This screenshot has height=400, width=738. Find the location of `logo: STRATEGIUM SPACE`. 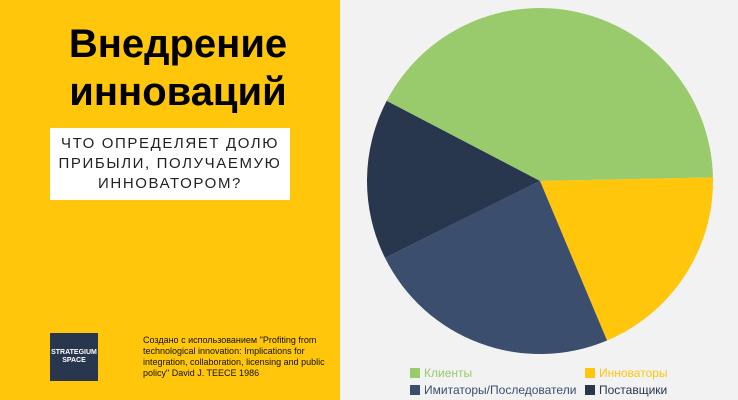

logo: STRATEGIUM SPACE is located at coordinates (74, 357).